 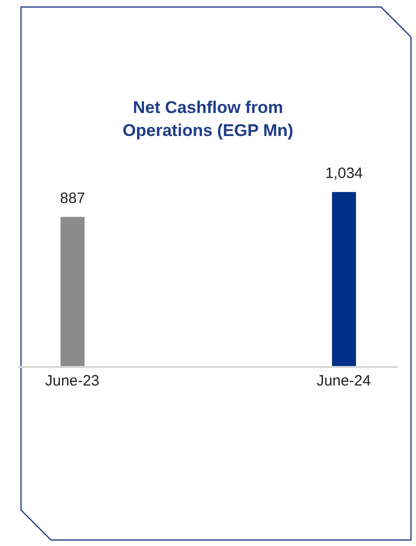 What do you see at coordinates (208, 119) in the screenshot?
I see `chart-title: Net Cashflow from Operations (EGP Mn)` at bounding box center [208, 119].